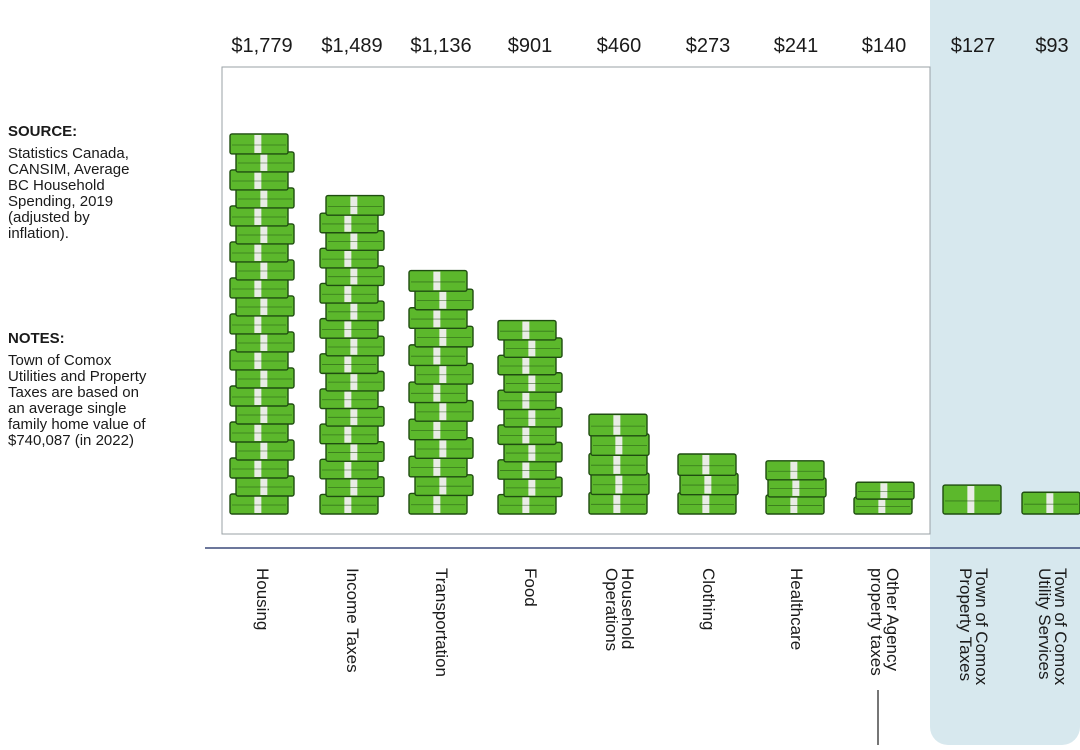 This screenshot has width=1080, height=750. Describe the element at coordinates (796, 609) in the screenshot. I see `category-label: Healthcare` at that location.